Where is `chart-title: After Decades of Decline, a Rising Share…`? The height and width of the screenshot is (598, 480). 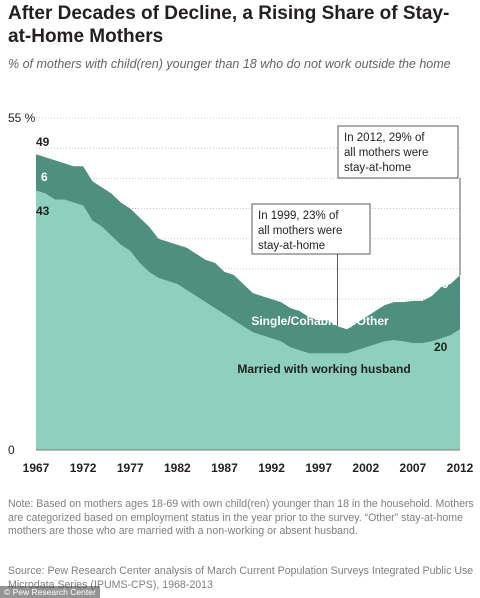 chart-title: After Decades of Decline, a Rising Share… is located at coordinates (229, 25).